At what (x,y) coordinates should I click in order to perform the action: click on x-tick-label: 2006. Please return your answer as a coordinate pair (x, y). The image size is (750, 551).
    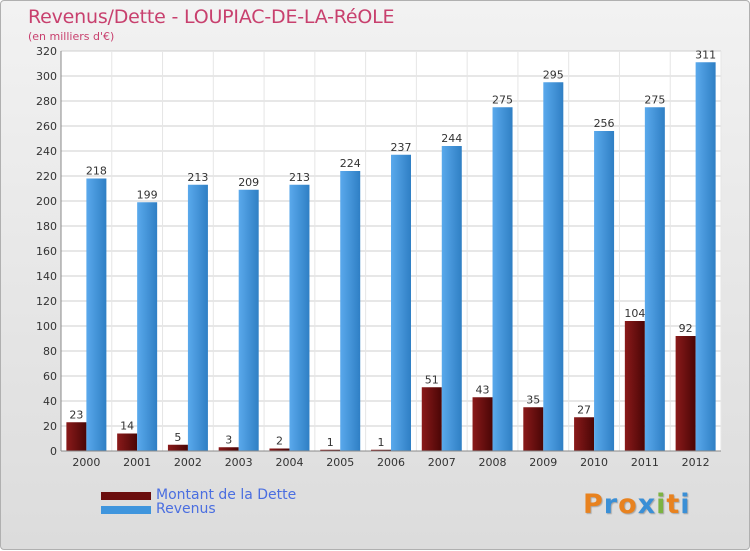
    Looking at the image, I should click on (391, 462).